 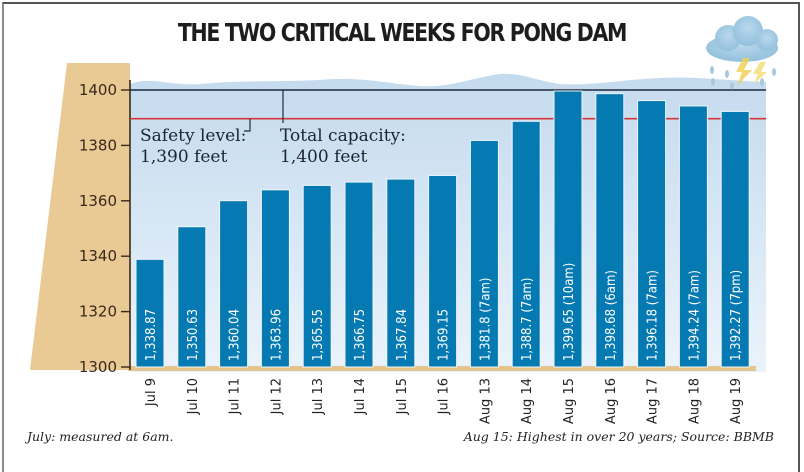 What do you see at coordinates (247, 125) in the screenshot?
I see `safety-level-connector` at bounding box center [247, 125].